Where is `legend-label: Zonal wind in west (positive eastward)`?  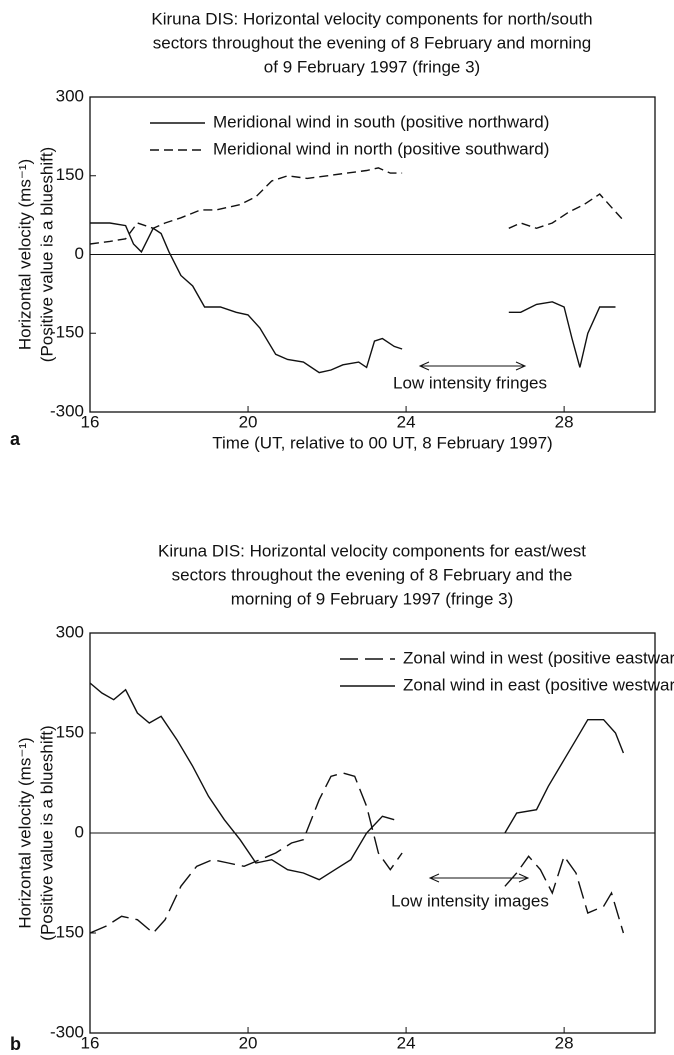 legend-label: Zonal wind in west (positive eastward) is located at coordinates (538, 657).